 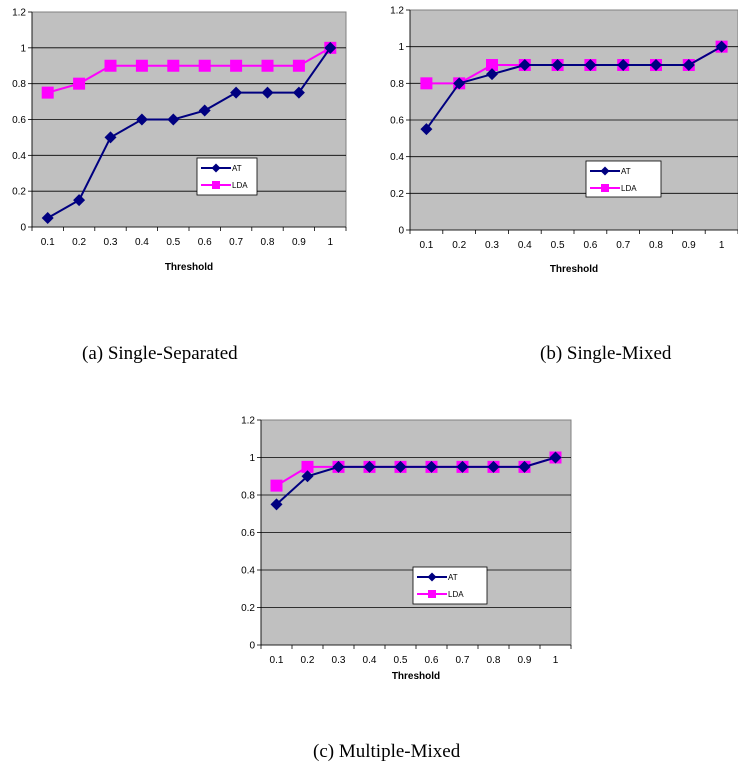 What do you see at coordinates (605, 171) in the screenshot?
I see `legend-marker-at` at bounding box center [605, 171].